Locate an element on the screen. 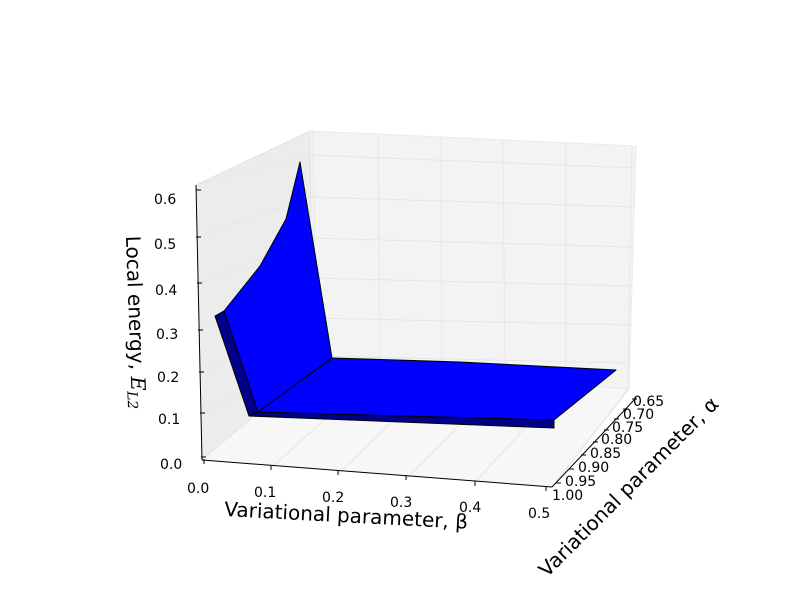 The width and height of the screenshot is (812, 612). z-tick-label: 0.2 is located at coordinates (168, 378).